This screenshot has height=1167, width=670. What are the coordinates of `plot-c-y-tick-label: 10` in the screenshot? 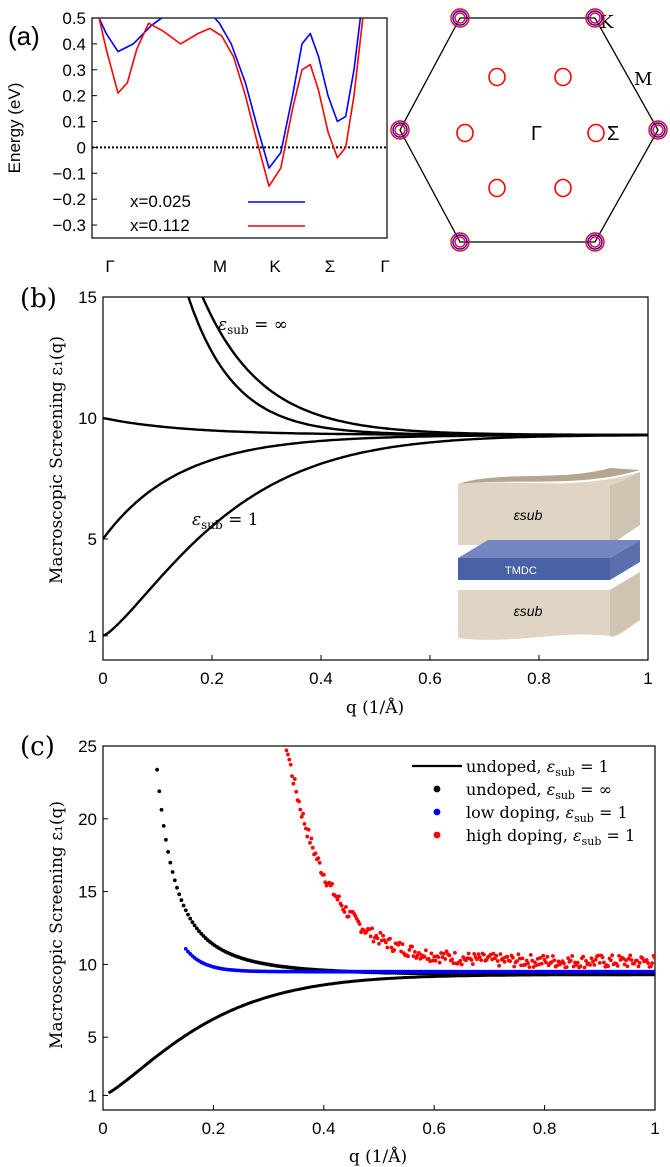 It's located at (87, 964).